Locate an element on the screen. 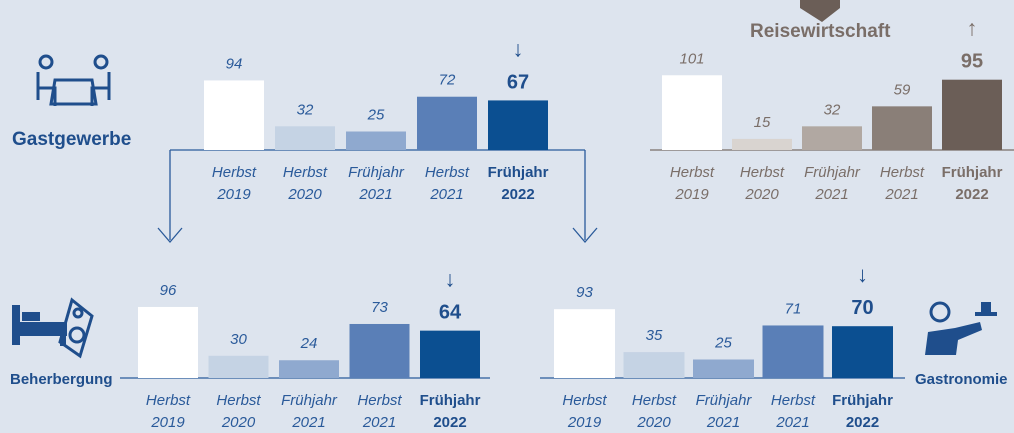 The image size is (1014, 433). value-label: 71 is located at coordinates (793, 308).